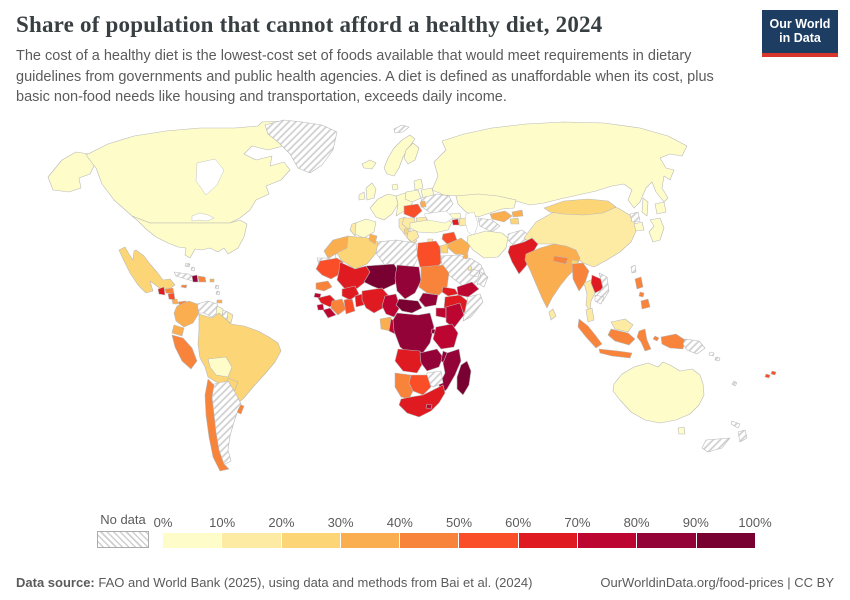 This screenshot has width=850, height=600. Describe the element at coordinates (711, 354) in the screenshot. I see `country-solomon-islands` at that location.